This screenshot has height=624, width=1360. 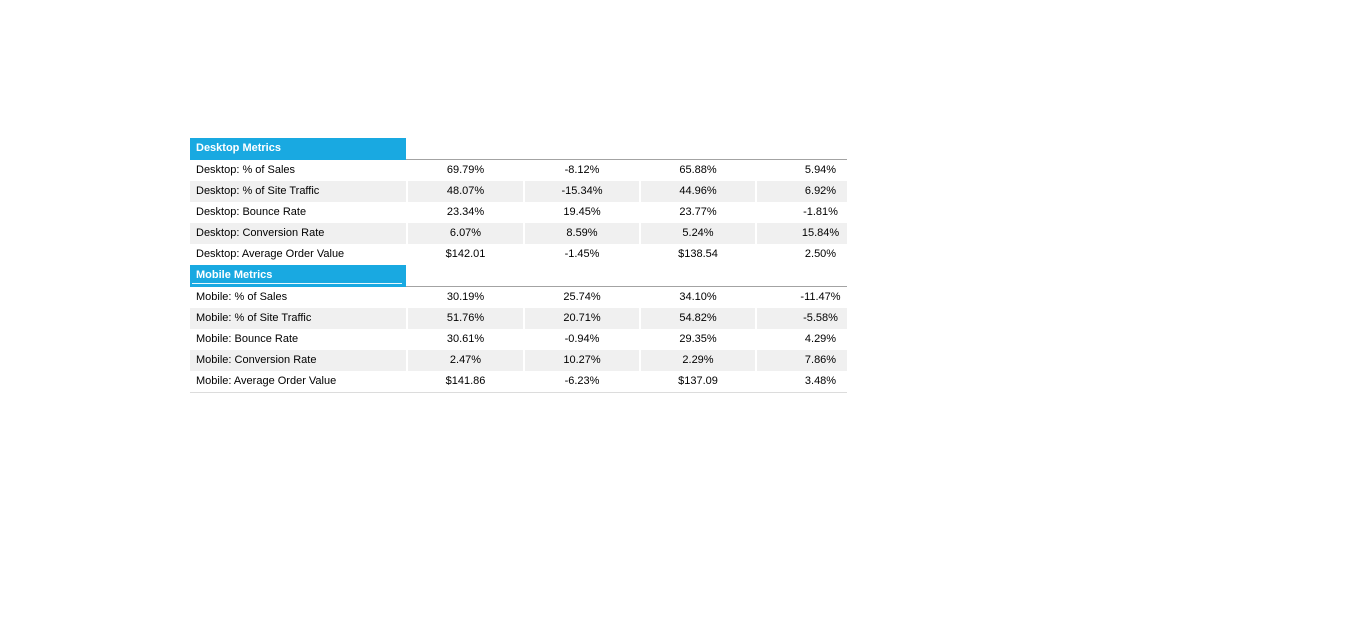 What do you see at coordinates (581, 170) in the screenshot?
I see `metric-value: -8.12%` at bounding box center [581, 170].